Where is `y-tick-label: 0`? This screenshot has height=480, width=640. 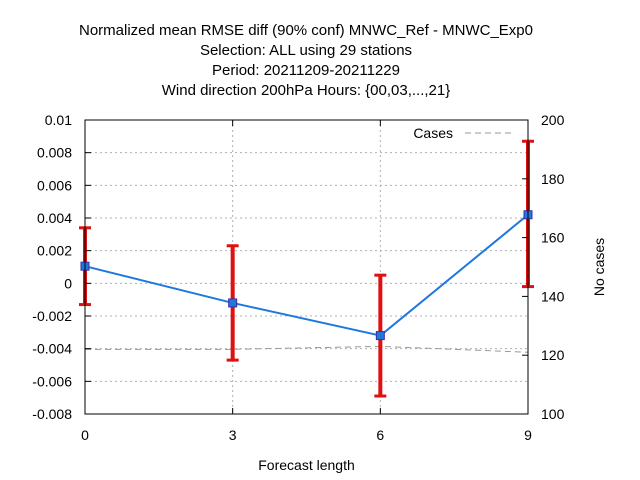
y-tick-label: 0 is located at coordinates (68, 283).